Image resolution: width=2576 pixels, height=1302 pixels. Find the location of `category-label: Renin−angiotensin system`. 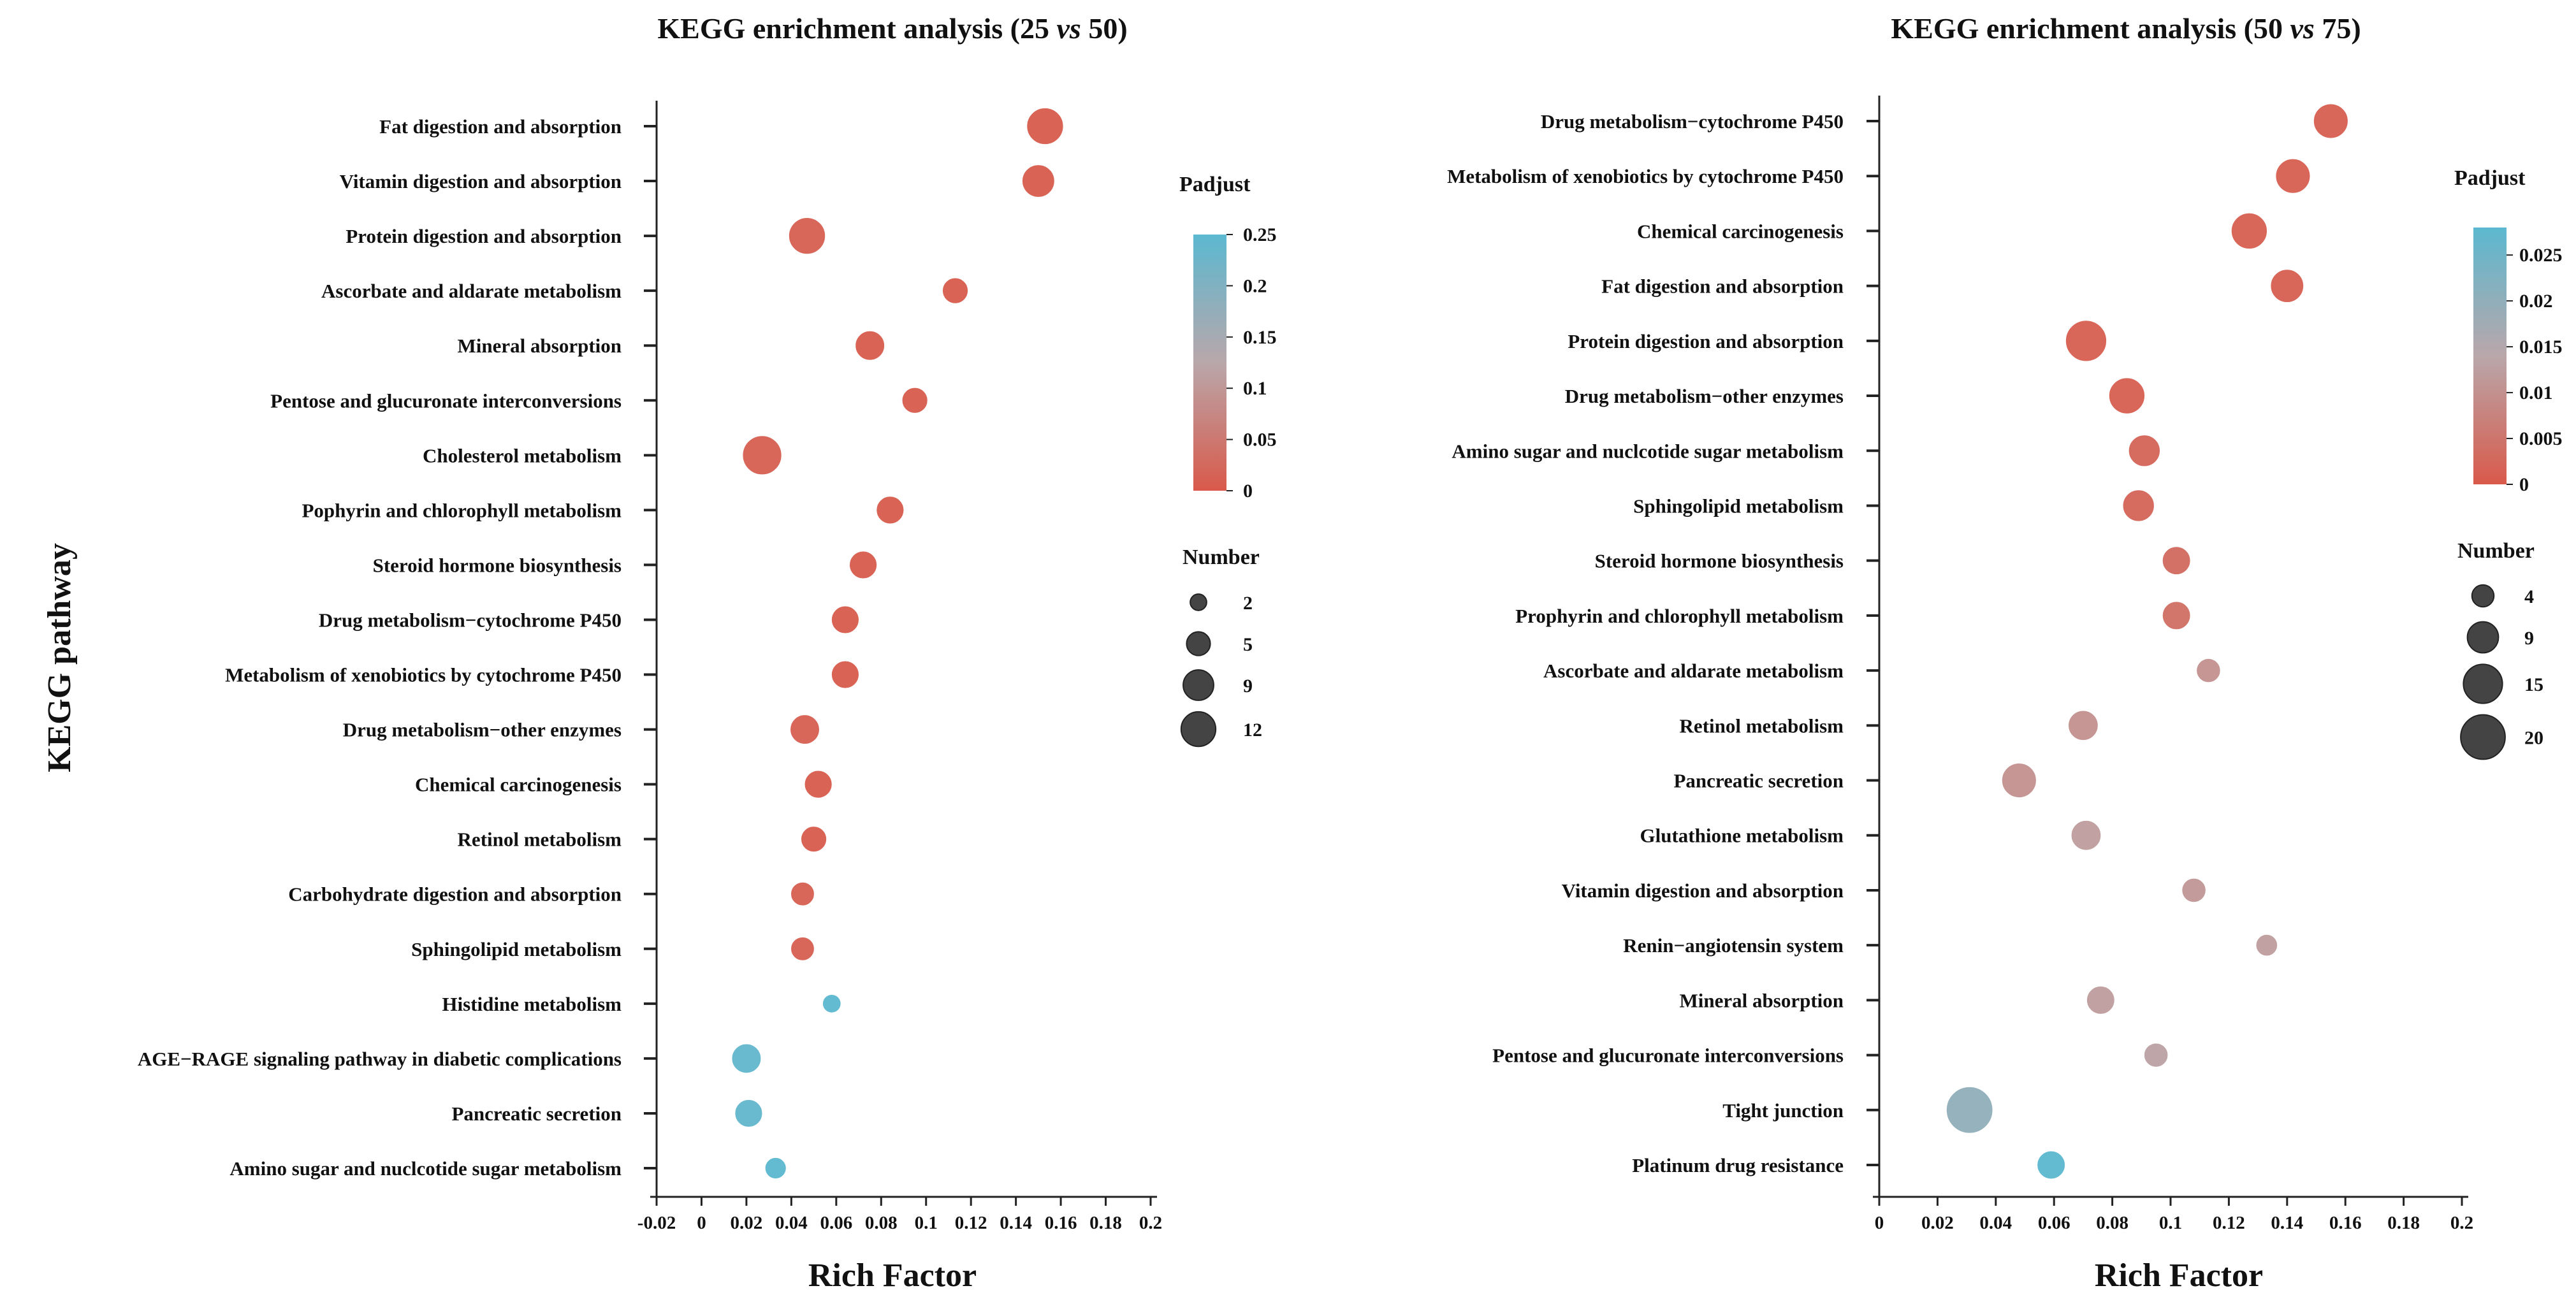

category-label: Renin−angiotensin system is located at coordinates (1733, 945).